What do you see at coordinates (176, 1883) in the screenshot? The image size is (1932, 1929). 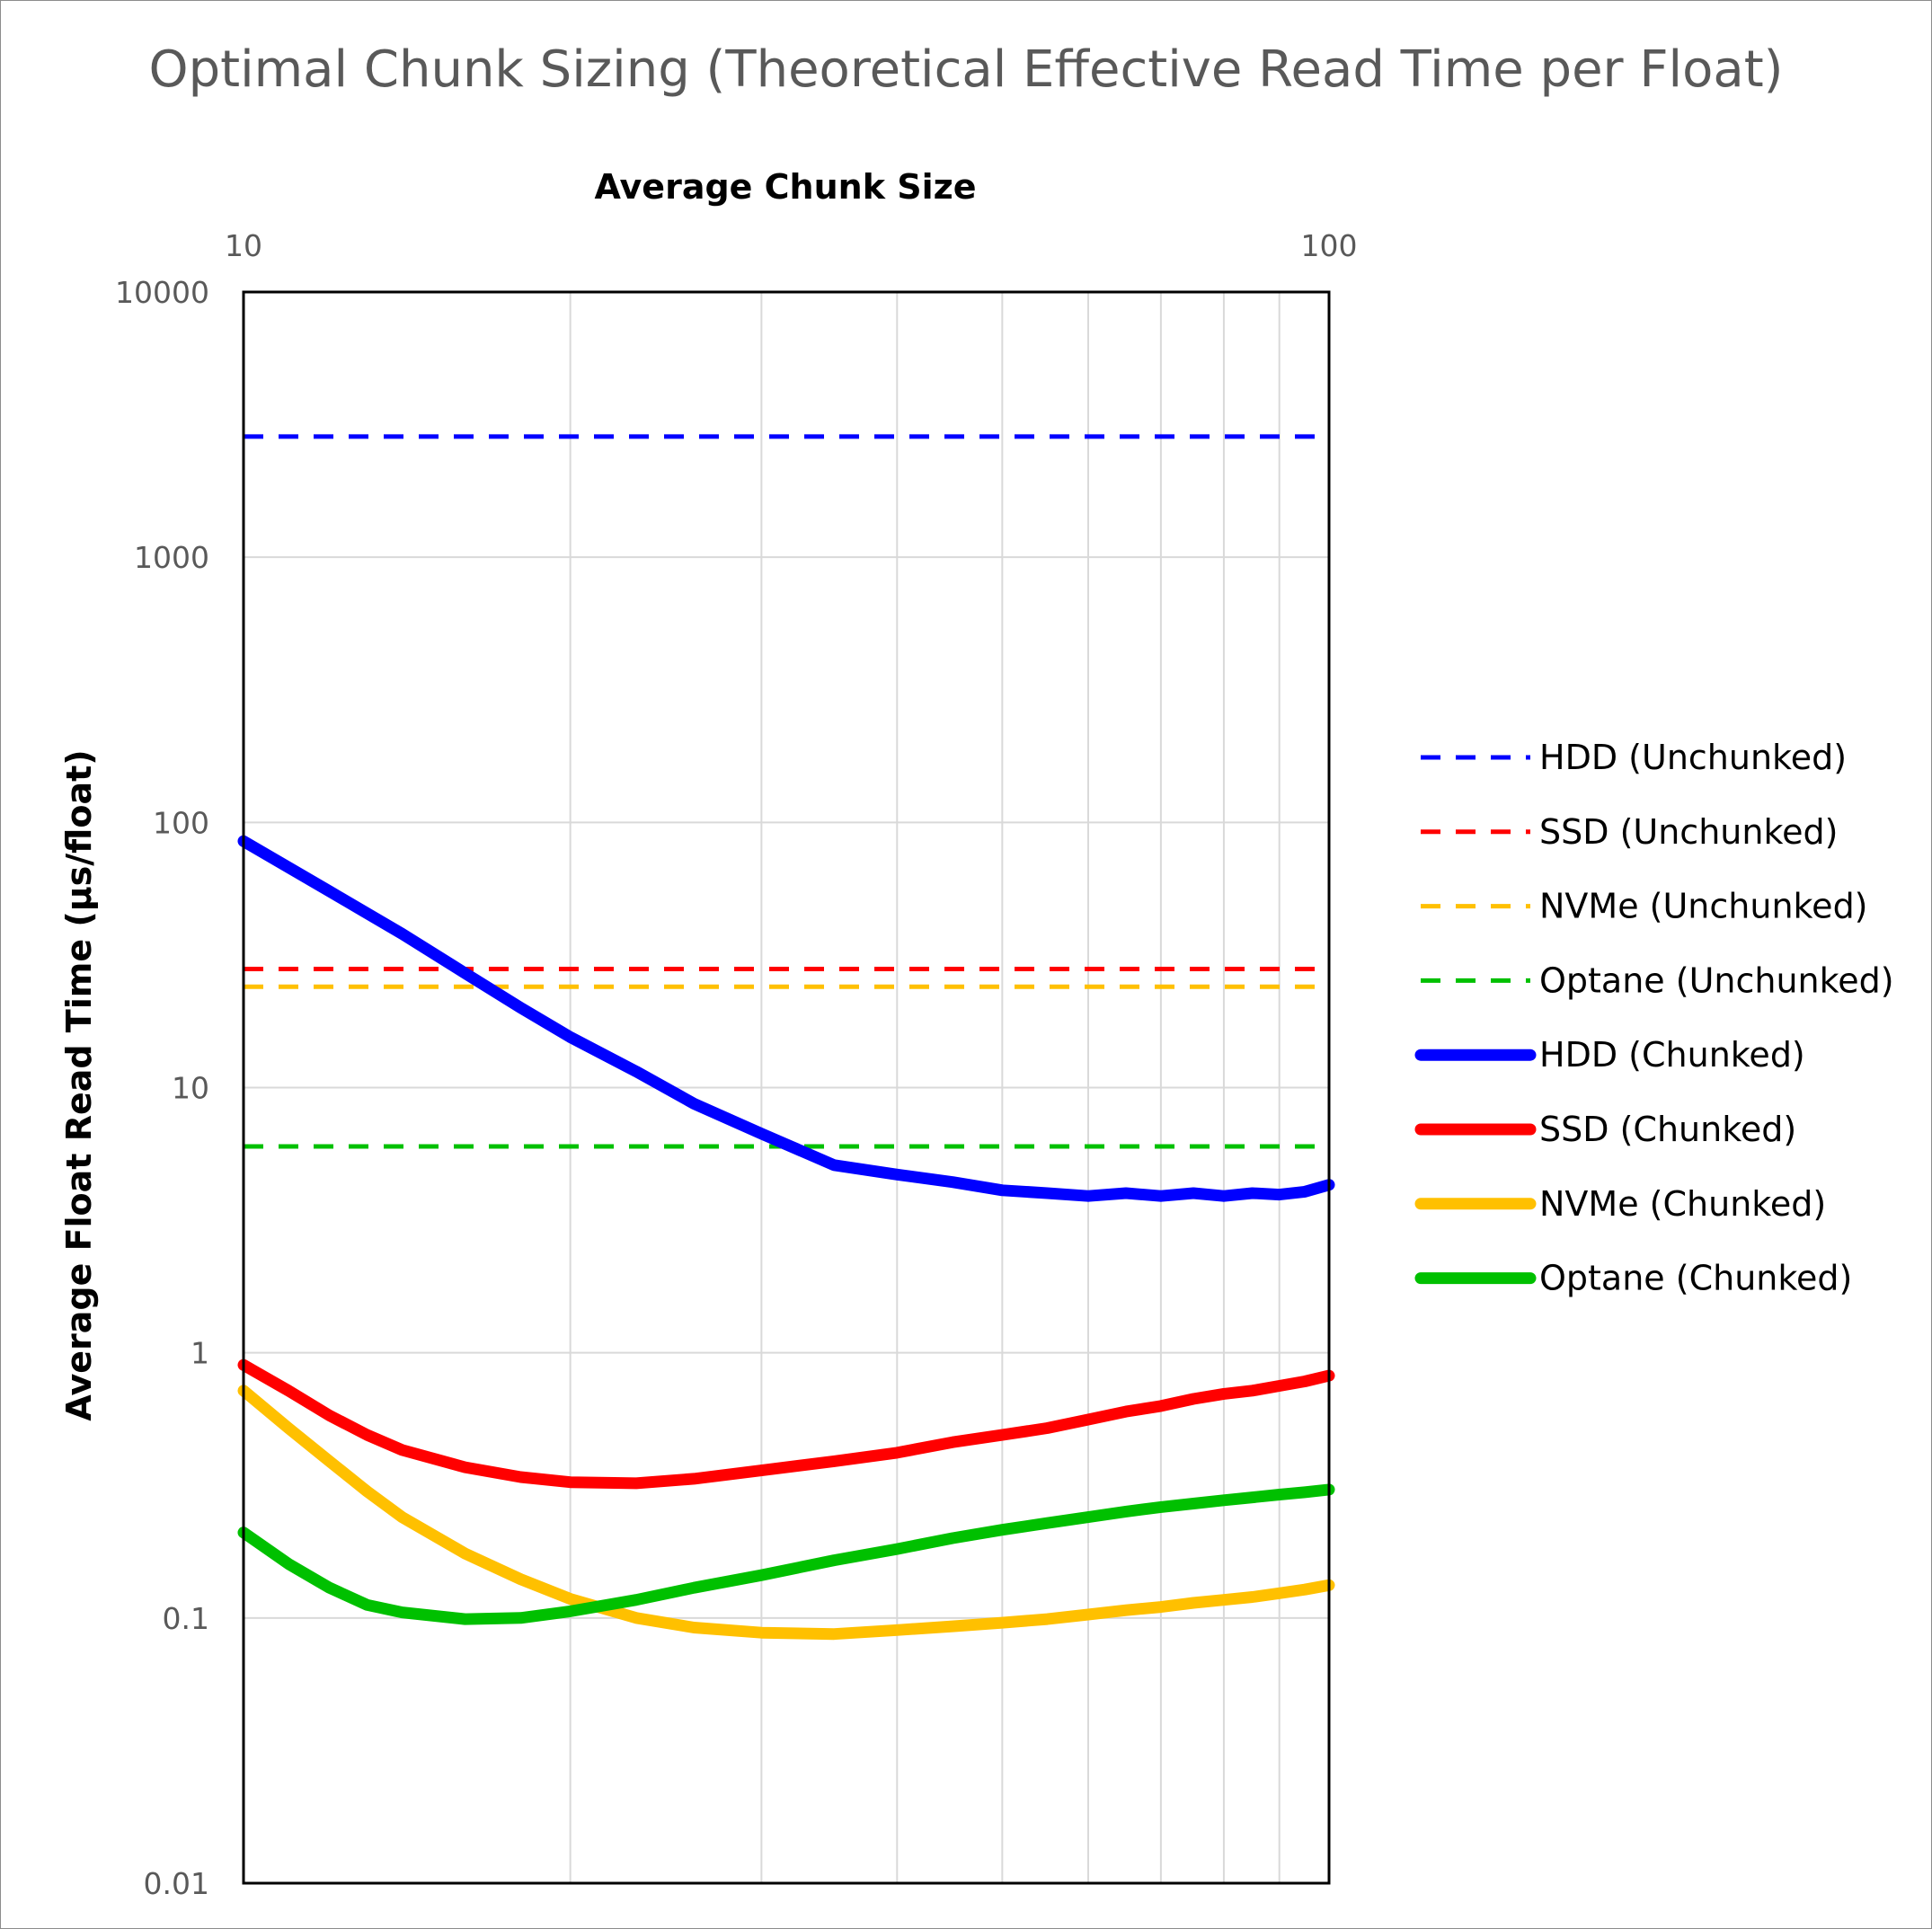 I see `y-tick-label: 0.01` at bounding box center [176, 1883].